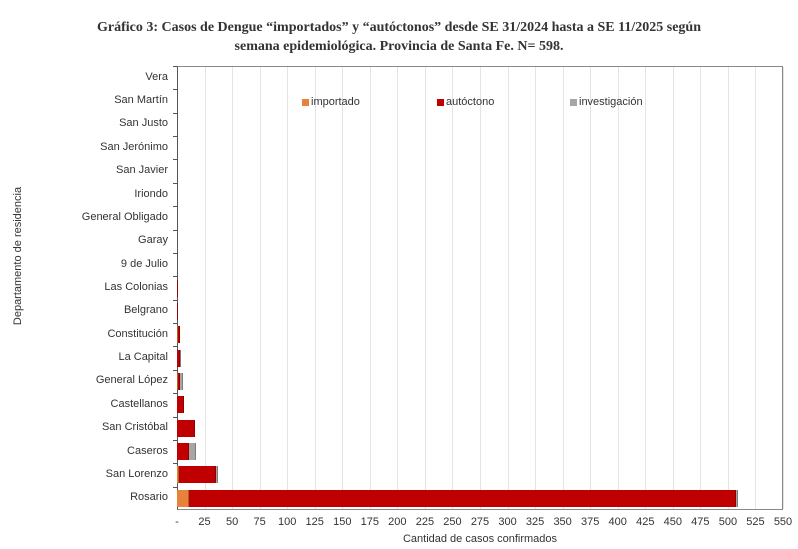 This screenshot has width=798, height=549. What do you see at coordinates (611, 102) in the screenshot?
I see `legend-label: investigación` at bounding box center [611, 102].